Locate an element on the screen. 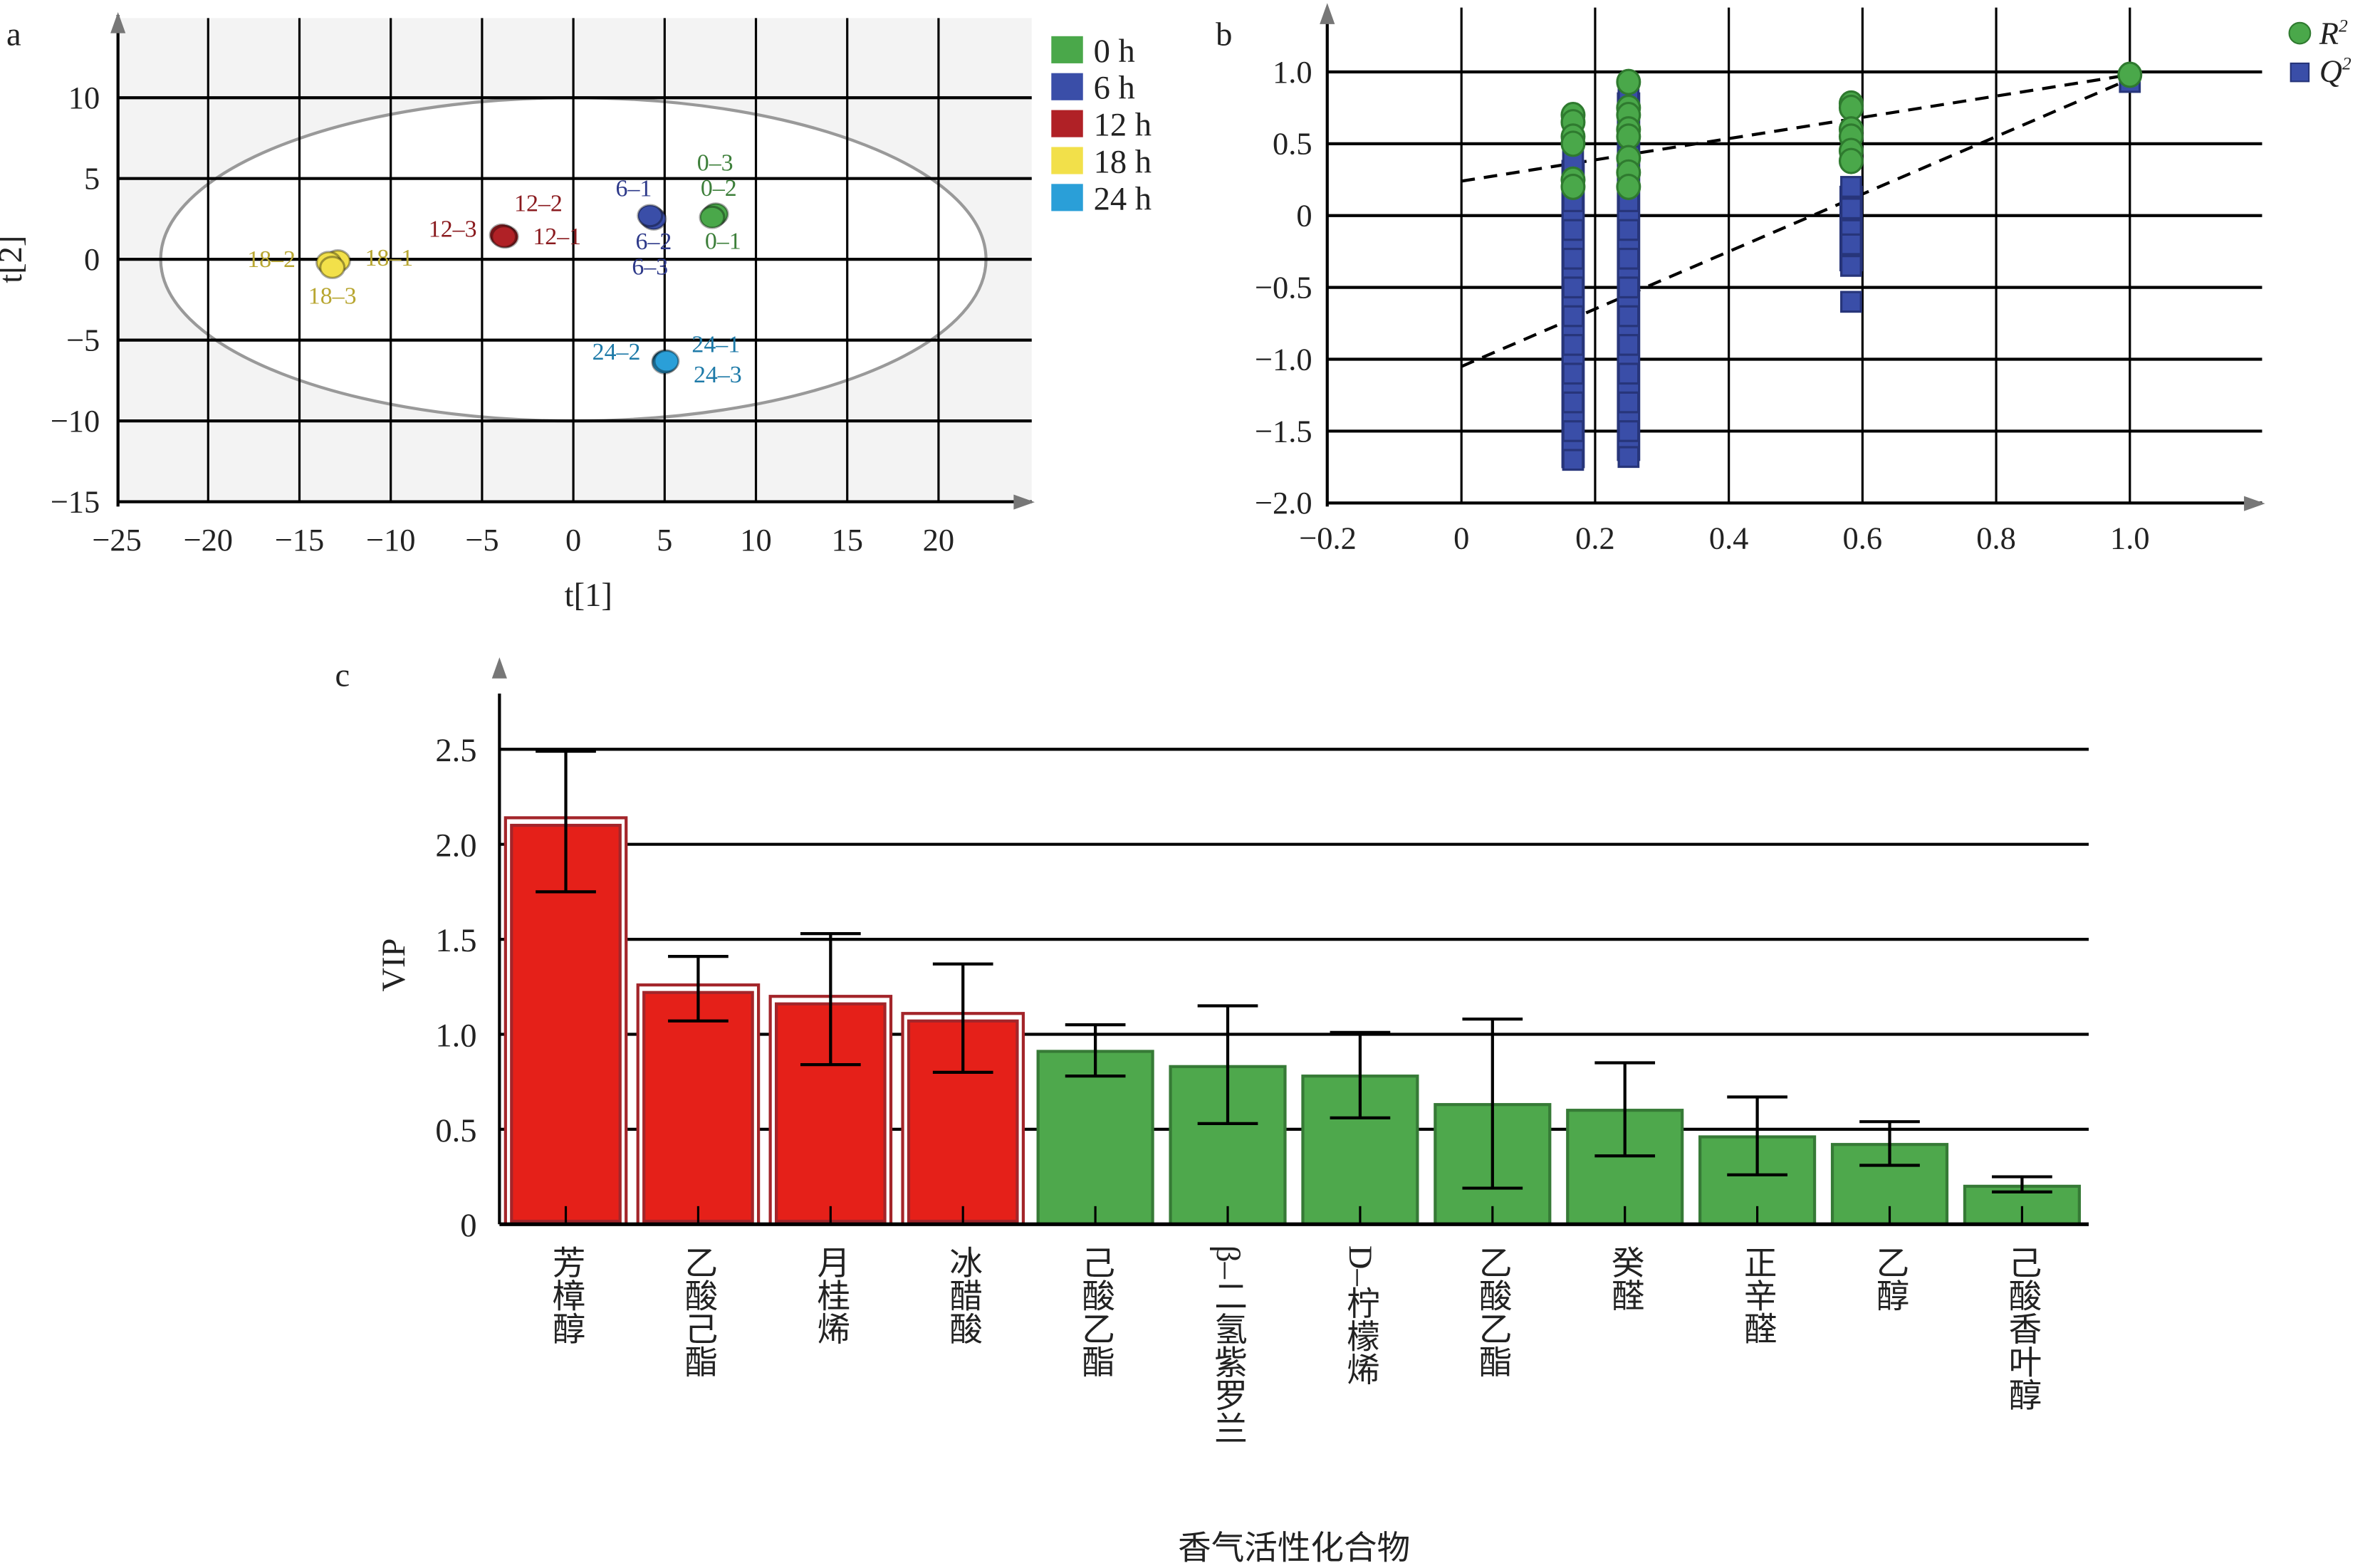 This screenshot has height=1568, width=2365. pca-x-axis-label: t[1] is located at coordinates (588, 595).